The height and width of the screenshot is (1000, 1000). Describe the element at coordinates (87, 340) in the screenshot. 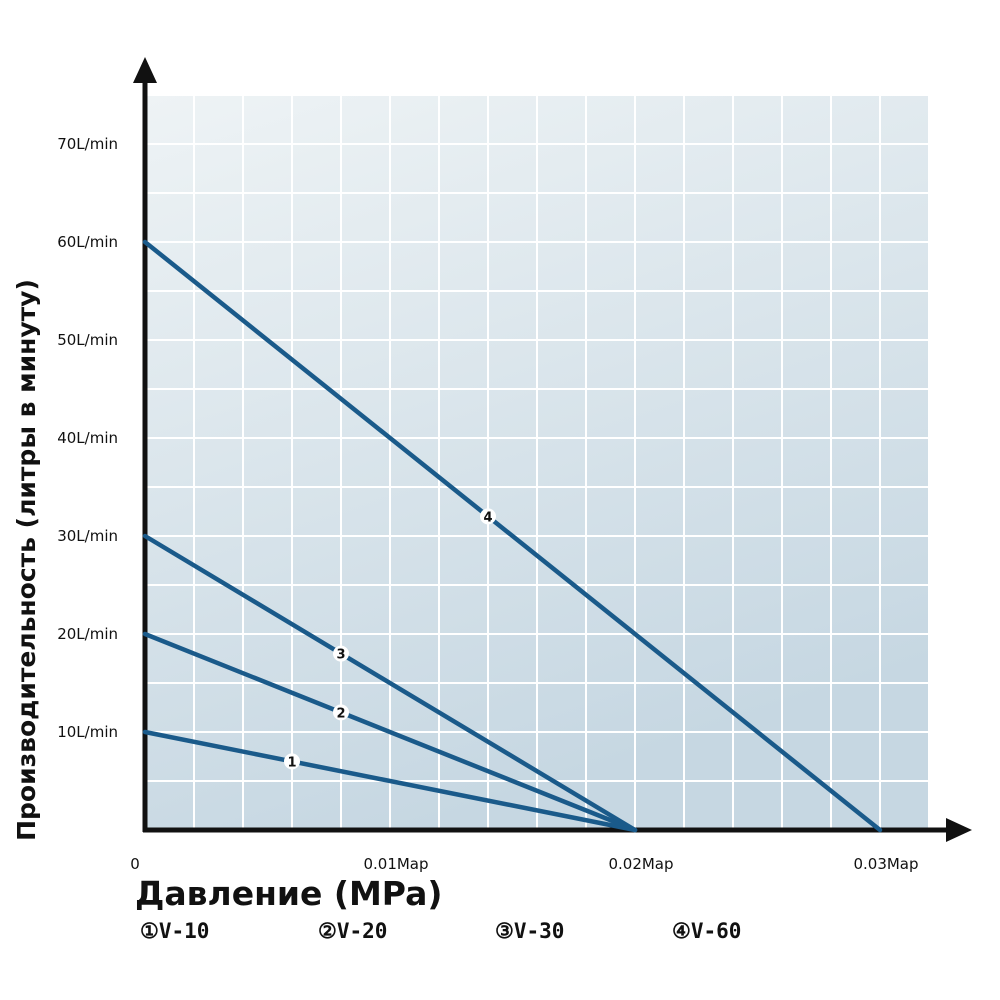

I see `y-tick-label: 50L/min` at that location.